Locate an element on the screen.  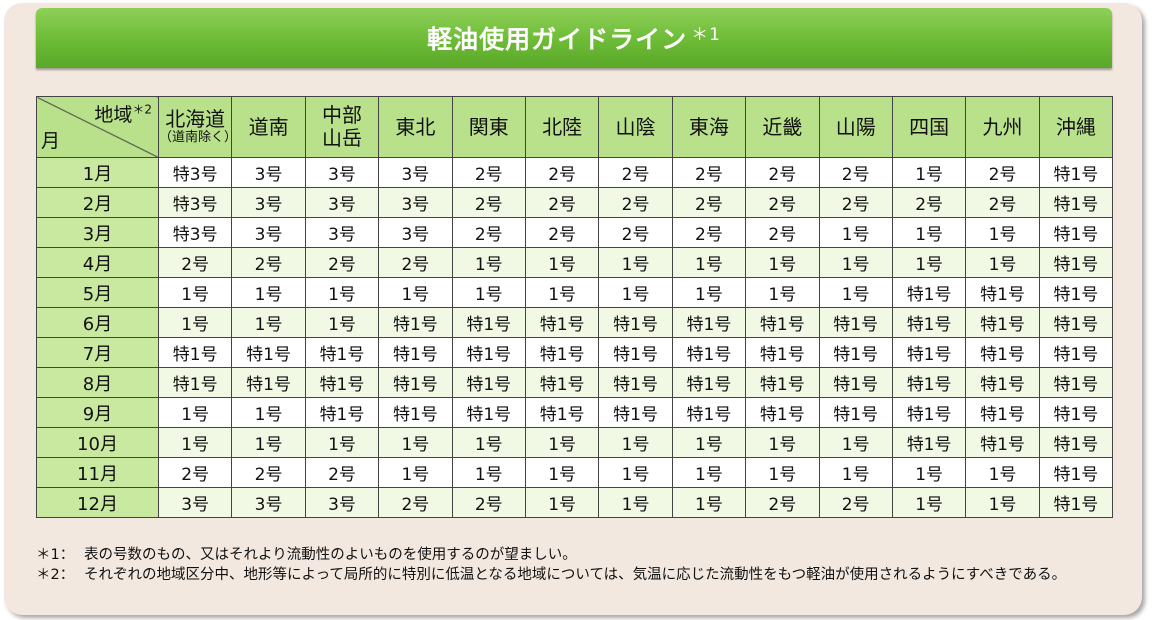
region-name: 九州 is located at coordinates (1002, 126).